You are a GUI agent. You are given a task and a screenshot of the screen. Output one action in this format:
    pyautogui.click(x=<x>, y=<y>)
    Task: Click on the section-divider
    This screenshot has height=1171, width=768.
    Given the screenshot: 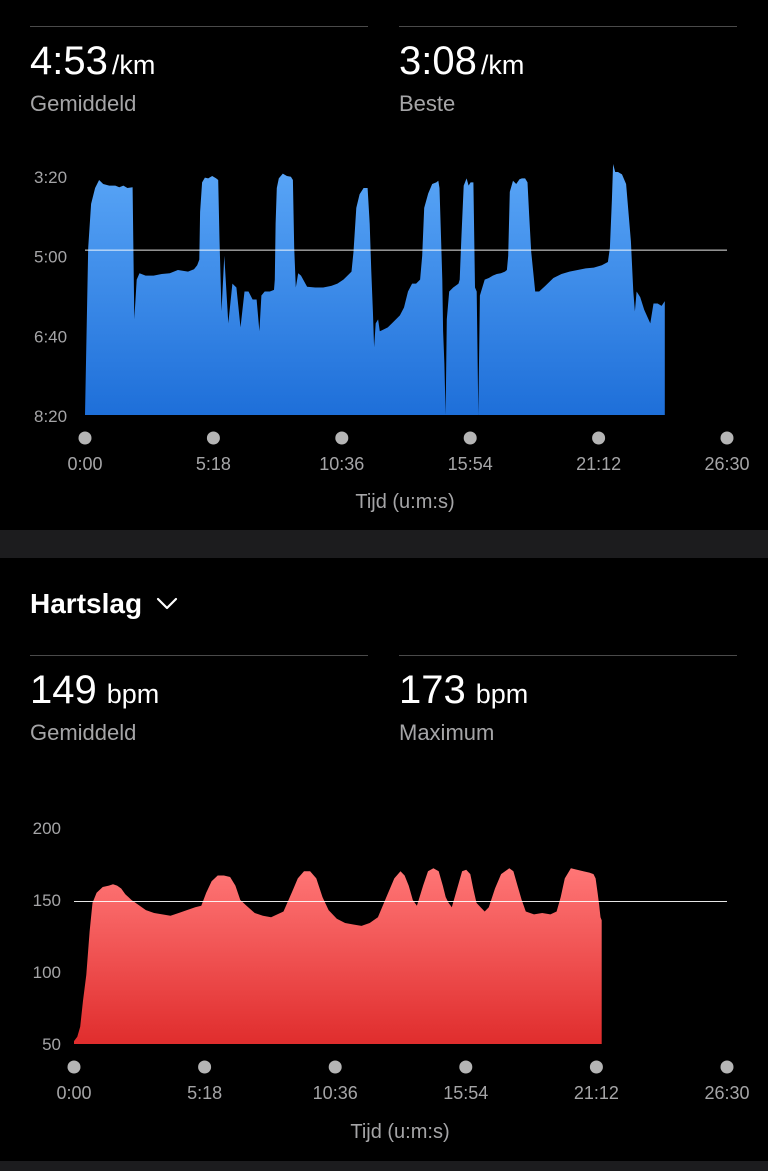 What is the action you would take?
    pyautogui.click(x=384, y=544)
    